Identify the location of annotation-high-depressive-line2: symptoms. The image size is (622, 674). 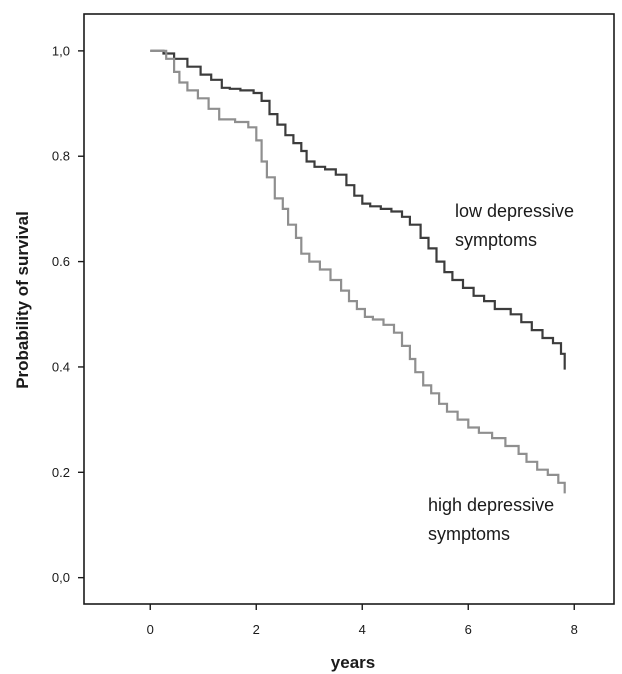
(469, 534).